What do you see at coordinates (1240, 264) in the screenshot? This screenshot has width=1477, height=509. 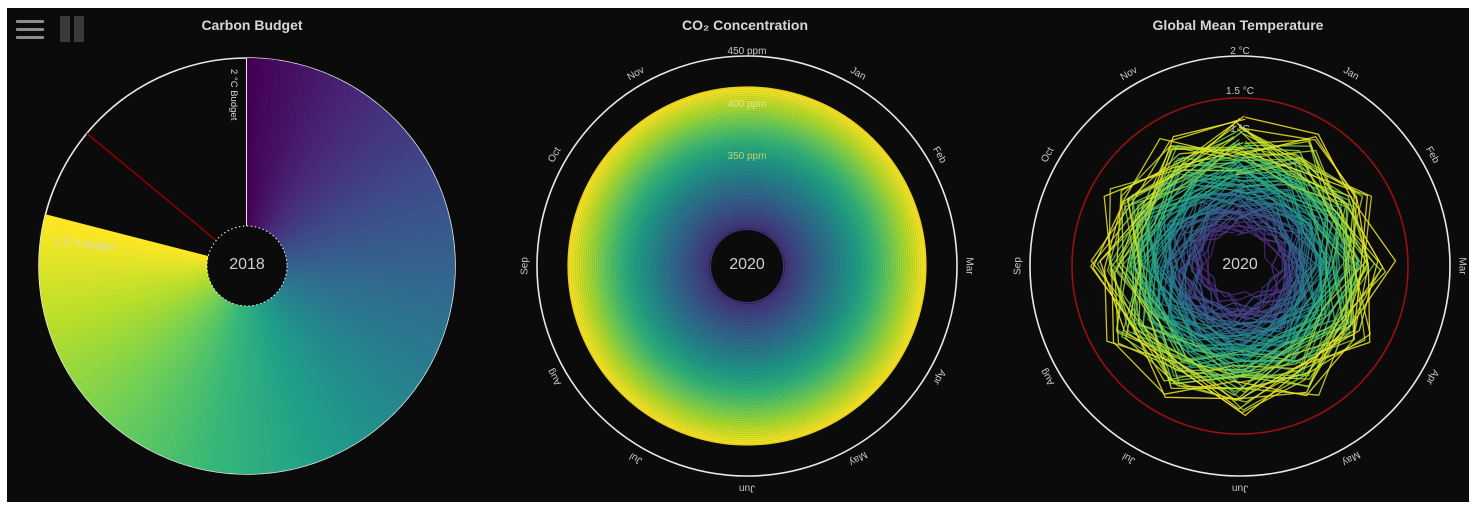 I see `temp-year-label: 2020` at bounding box center [1240, 264].